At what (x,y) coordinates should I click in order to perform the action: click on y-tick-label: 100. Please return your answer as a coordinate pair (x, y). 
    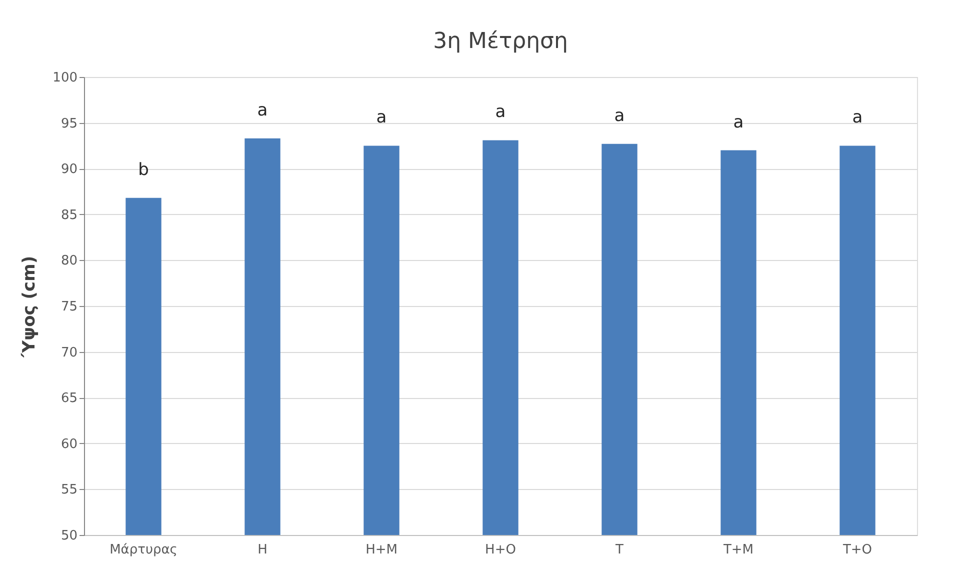
    Looking at the image, I should click on (65, 78).